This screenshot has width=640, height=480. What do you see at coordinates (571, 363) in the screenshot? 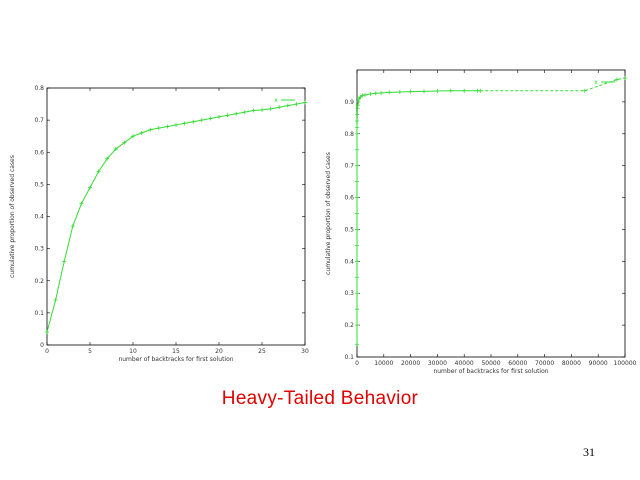
I see `x-tick-label: 80000` at bounding box center [571, 363].